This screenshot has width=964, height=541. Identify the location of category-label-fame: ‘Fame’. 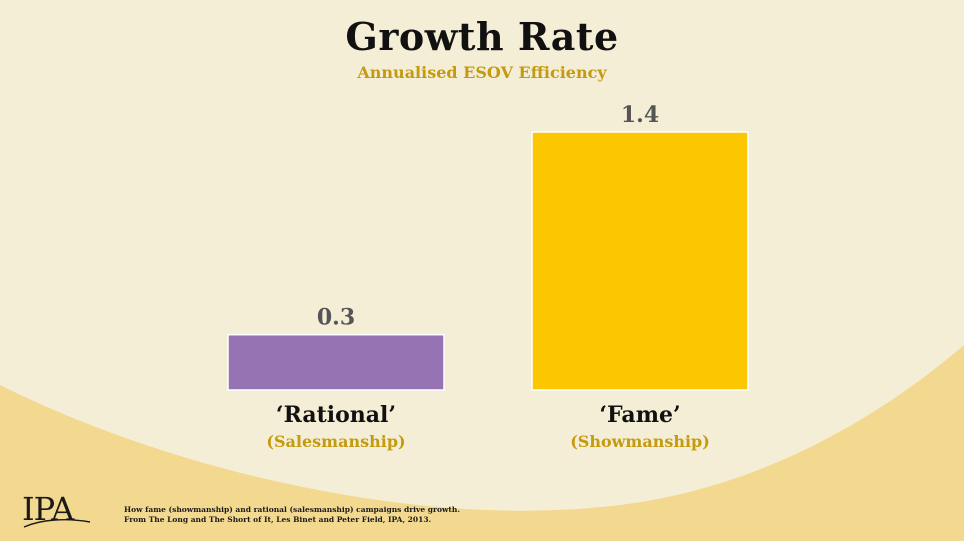
(640, 415).